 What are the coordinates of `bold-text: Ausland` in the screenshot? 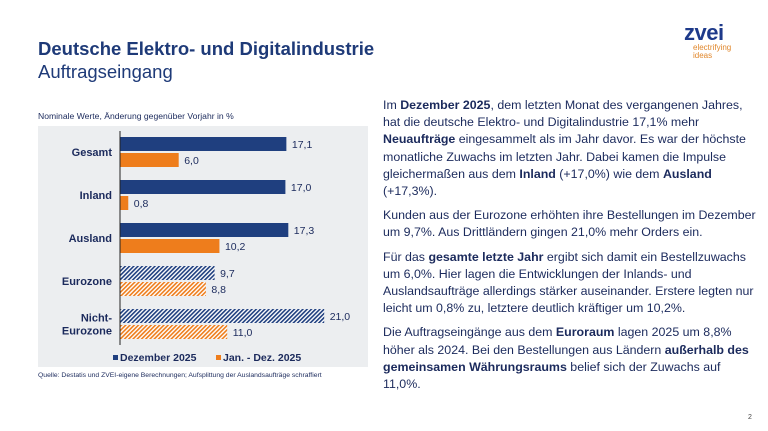 It's located at (687, 173).